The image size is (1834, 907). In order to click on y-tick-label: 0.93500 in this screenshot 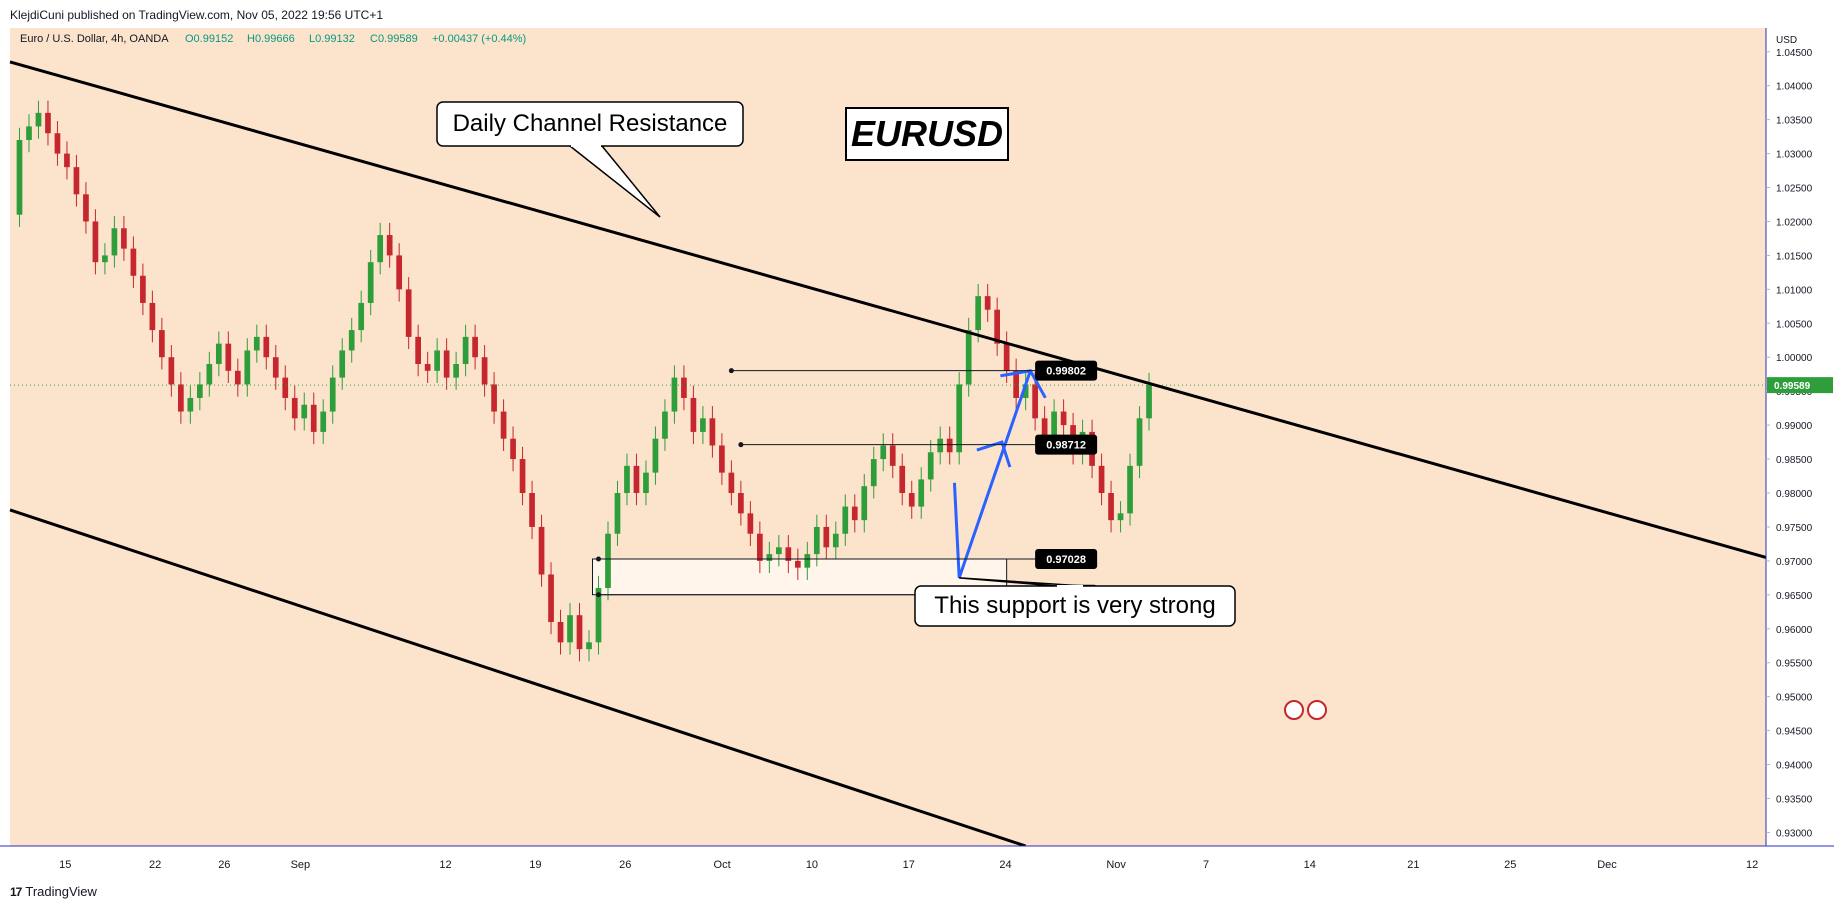, I will do `click(1794, 799)`.